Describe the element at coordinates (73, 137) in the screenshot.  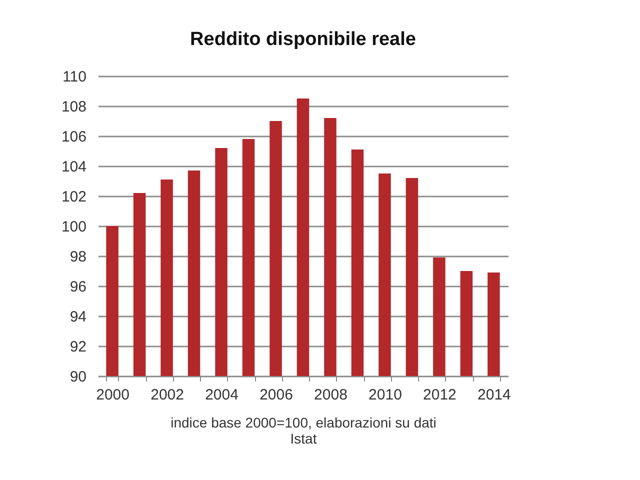
I see `y-tick-label: 106` at that location.